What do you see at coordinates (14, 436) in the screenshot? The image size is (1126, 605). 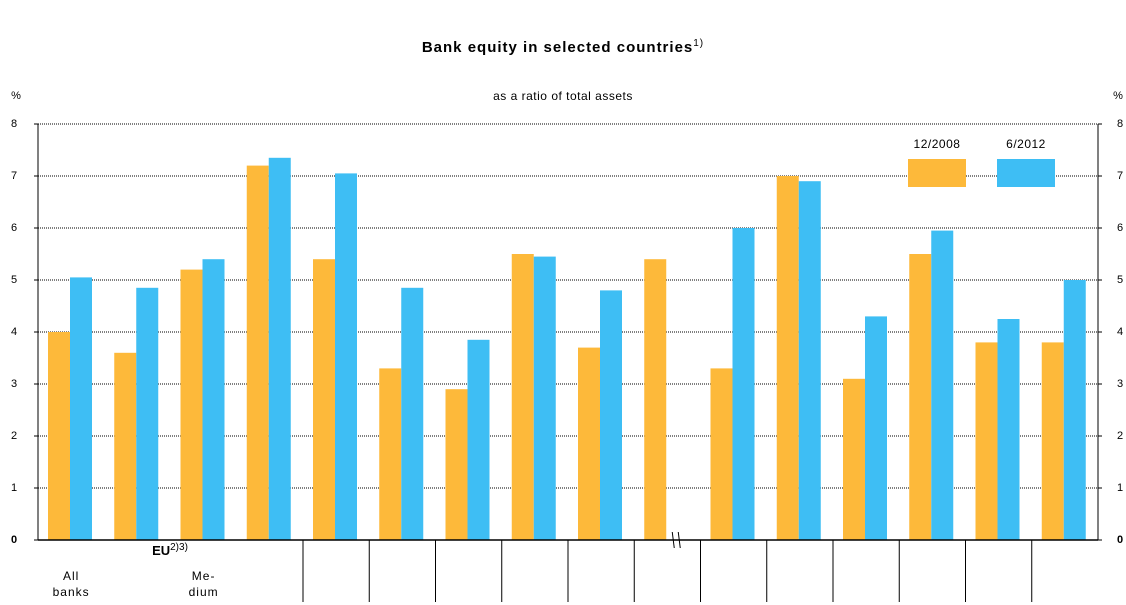 I see `y-tick-label: 2` at bounding box center [14, 436].